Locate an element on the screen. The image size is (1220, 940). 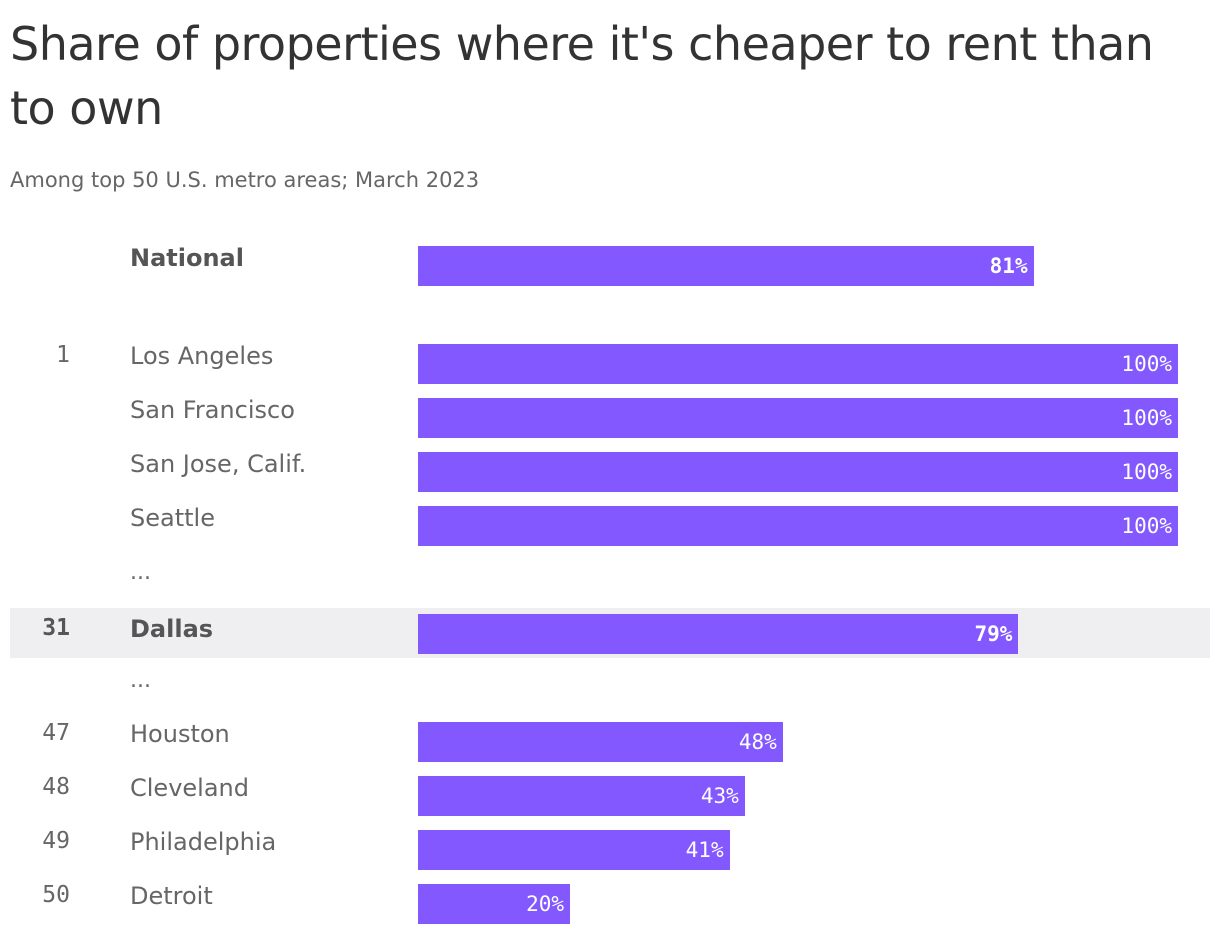
bar-value-label: 41% is located at coordinates (704, 850).